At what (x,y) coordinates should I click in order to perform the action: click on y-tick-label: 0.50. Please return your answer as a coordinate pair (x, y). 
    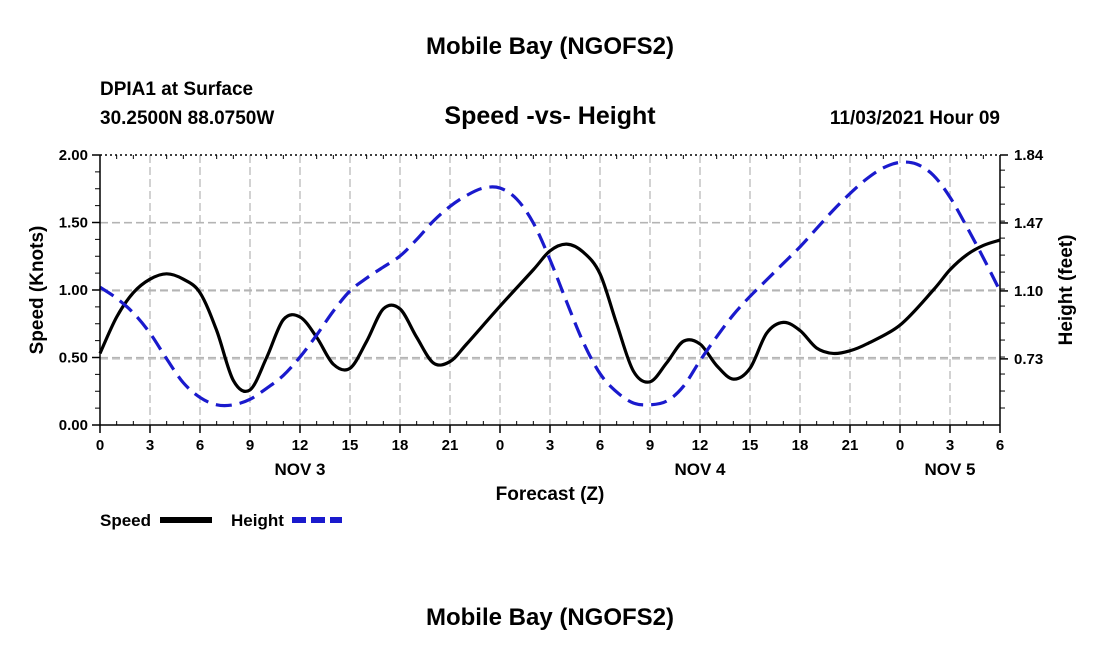
    Looking at the image, I should click on (73, 358).